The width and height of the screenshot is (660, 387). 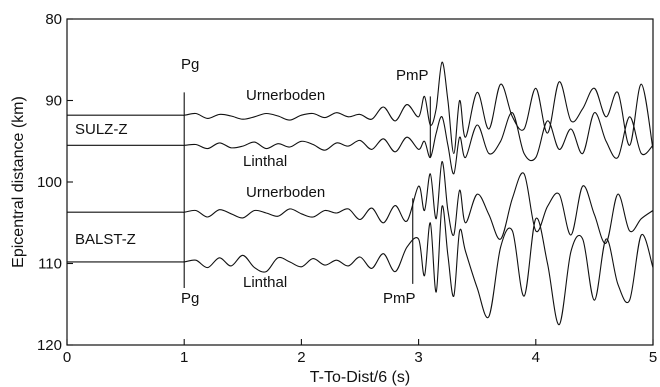 What do you see at coordinates (53, 19) in the screenshot?
I see `y-tick-label: 80` at bounding box center [53, 19].